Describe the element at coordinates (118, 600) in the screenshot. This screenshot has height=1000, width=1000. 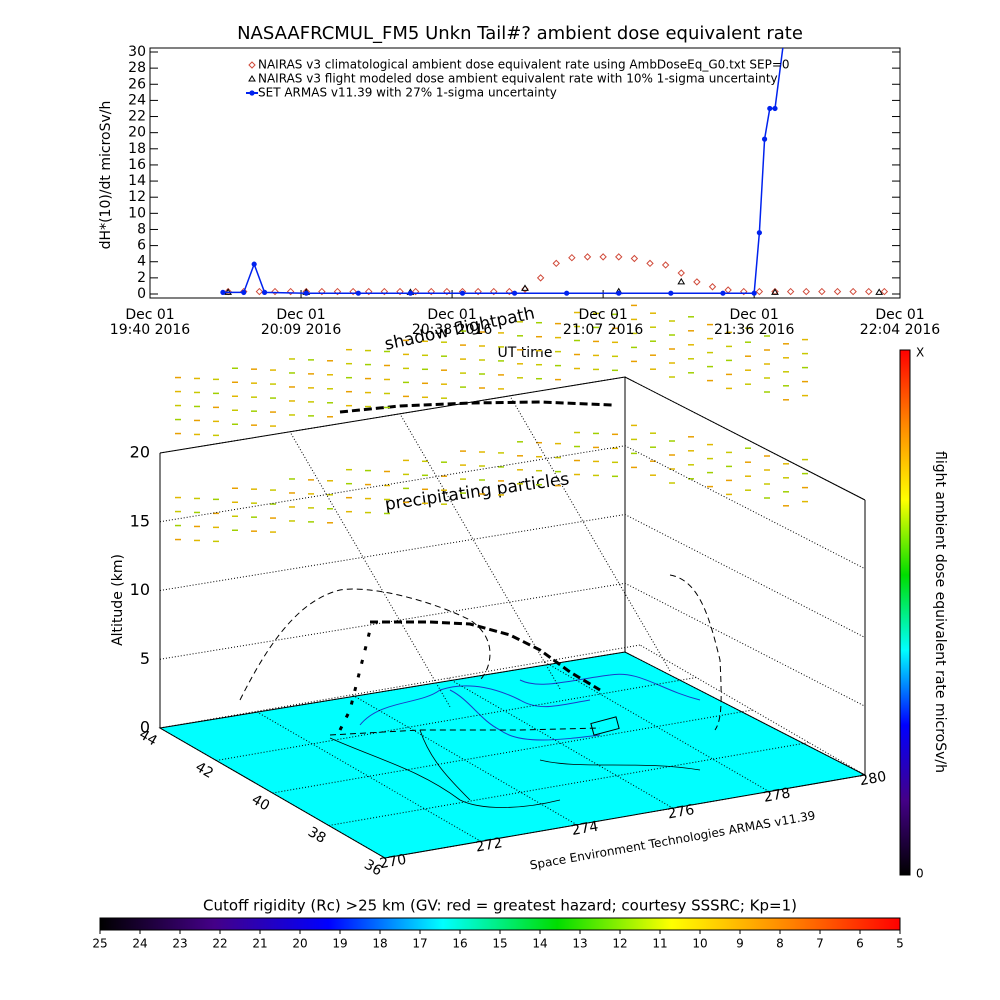
I see `z-axis-label: Altitude (km)` at that location.